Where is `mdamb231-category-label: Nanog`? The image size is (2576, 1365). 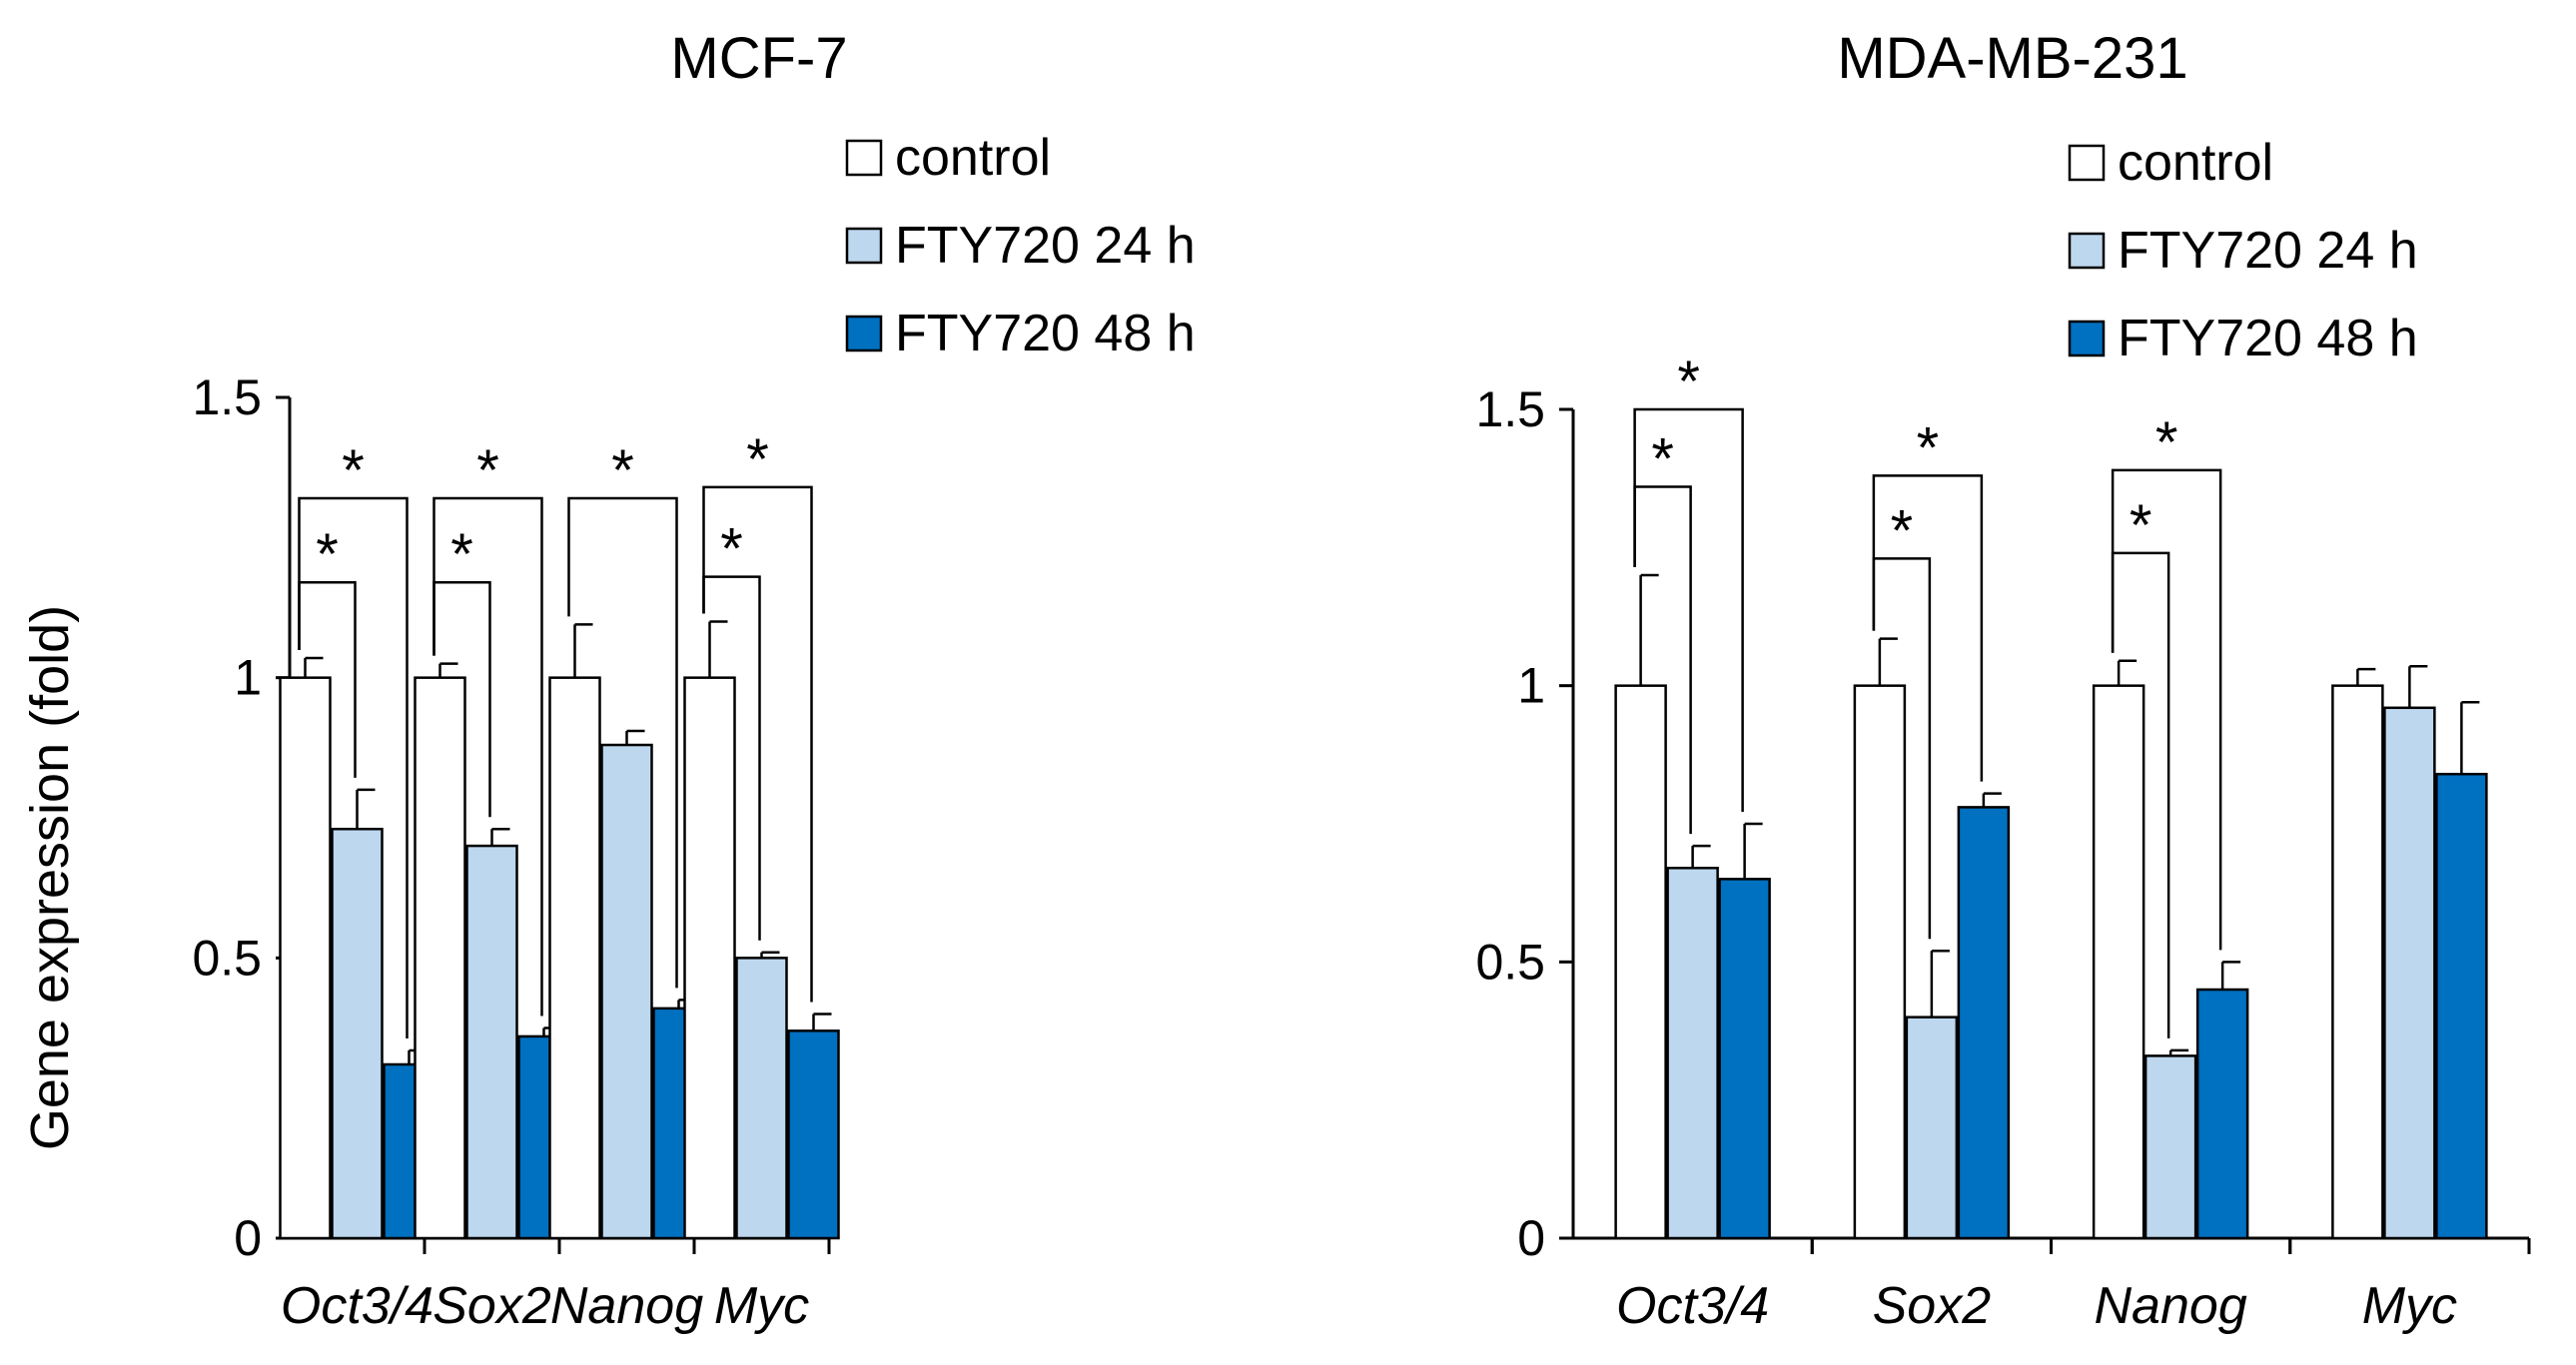 mdamb231-category-label: Nanog is located at coordinates (2171, 1306).